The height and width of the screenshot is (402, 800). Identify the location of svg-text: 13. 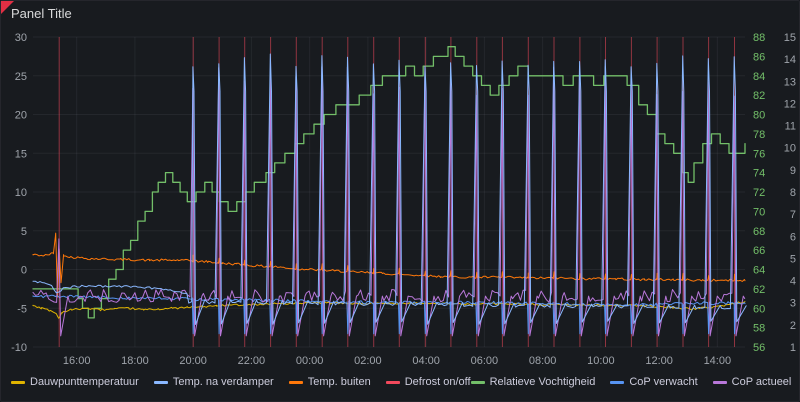
(790, 82).